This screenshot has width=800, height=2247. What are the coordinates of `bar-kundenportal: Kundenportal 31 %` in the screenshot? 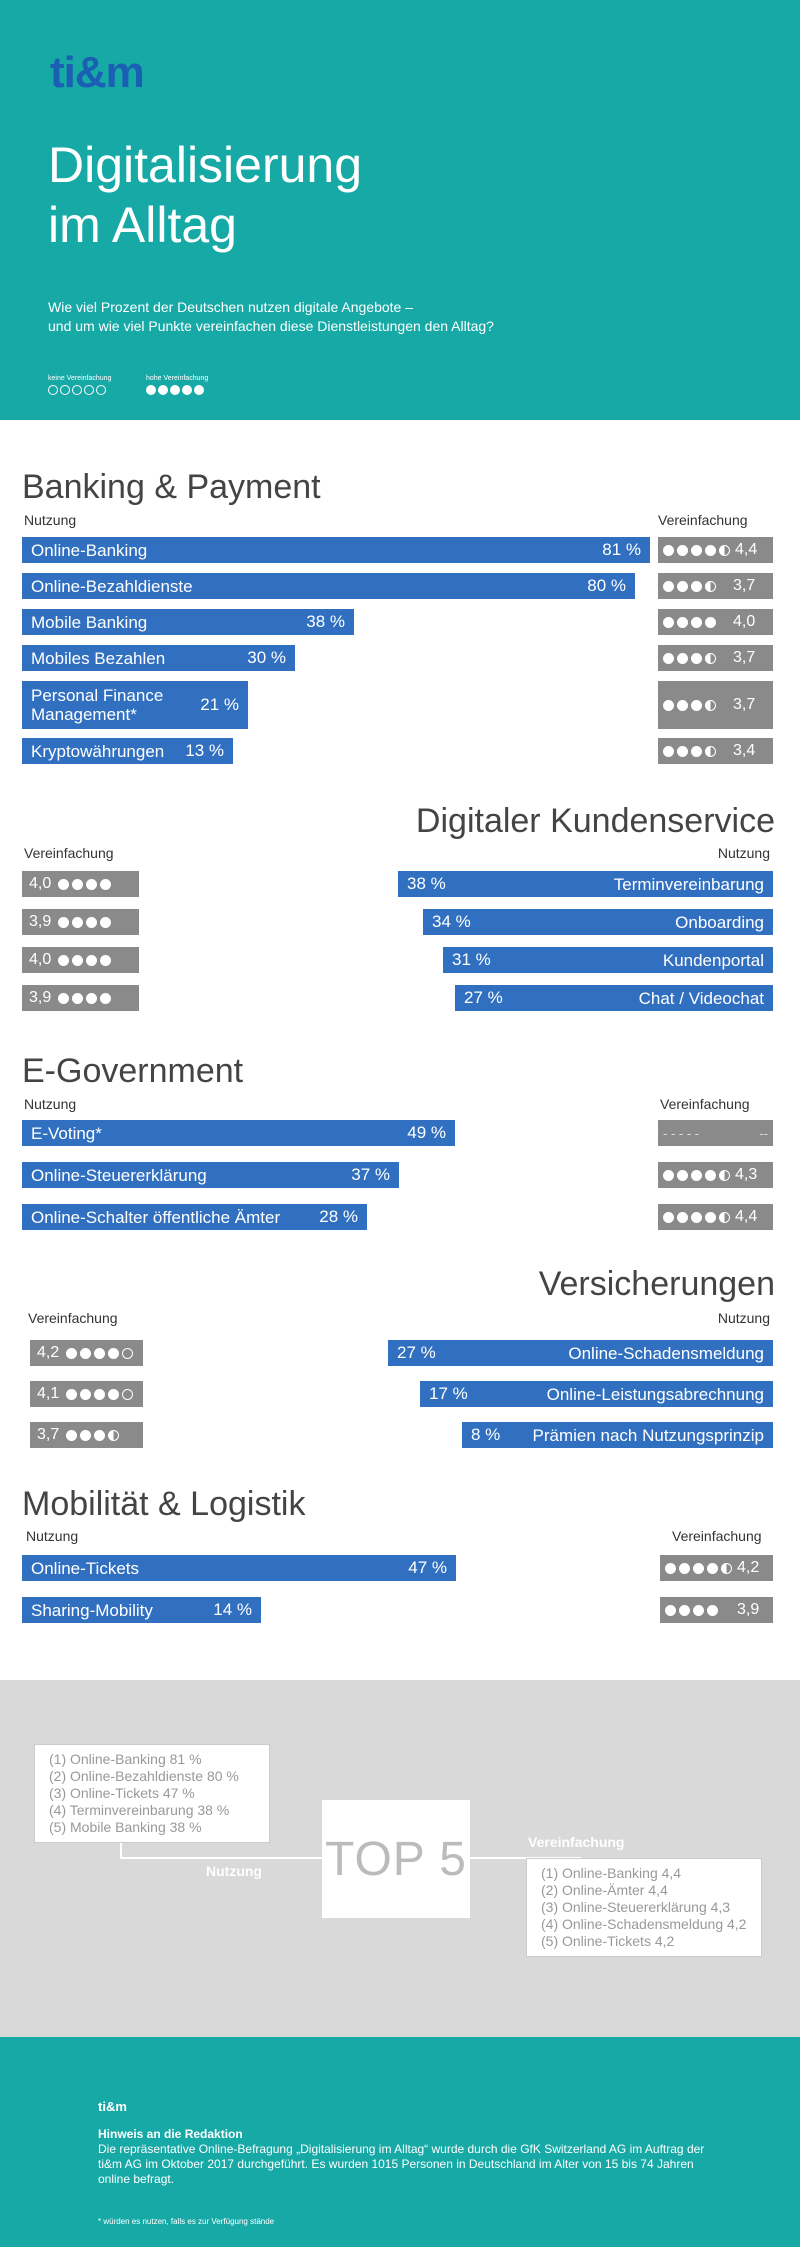 It's located at (608, 960).